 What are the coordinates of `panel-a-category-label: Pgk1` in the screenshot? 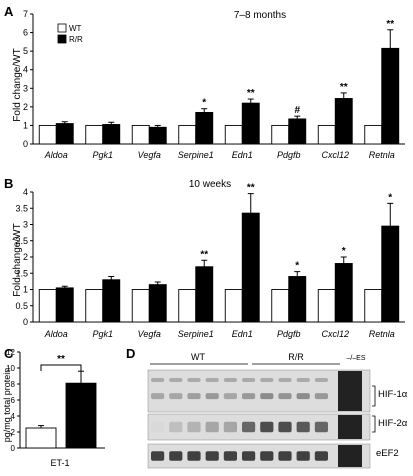 It's located at (102, 155).